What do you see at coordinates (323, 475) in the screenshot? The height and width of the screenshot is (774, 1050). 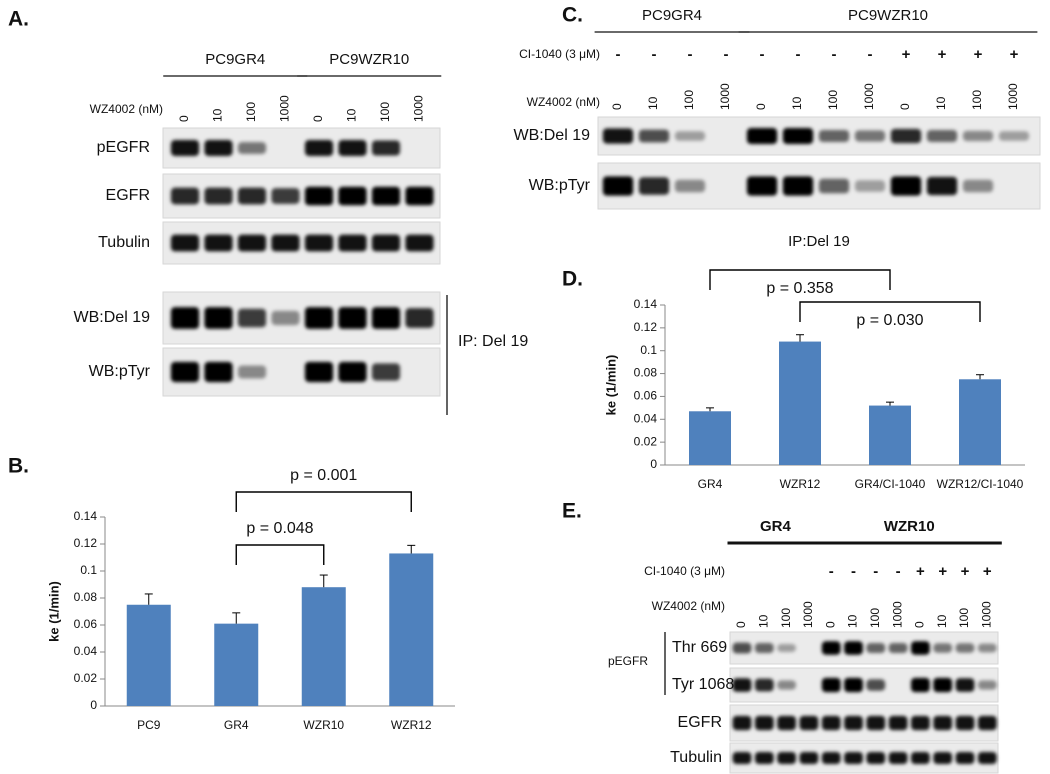 I see `p-value: p = 0.001` at bounding box center [323, 475].